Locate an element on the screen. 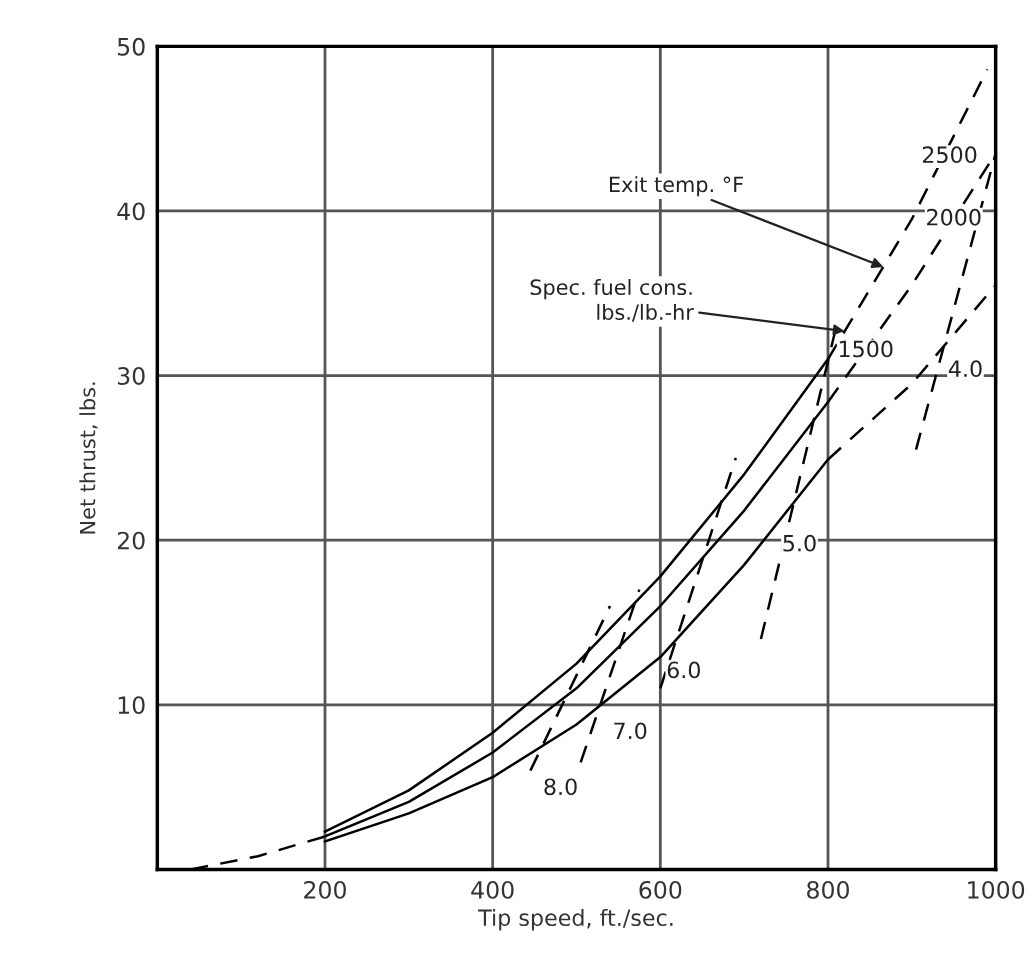 This screenshot has width=1035, height=966. annotation: 7.0 is located at coordinates (630, 731).